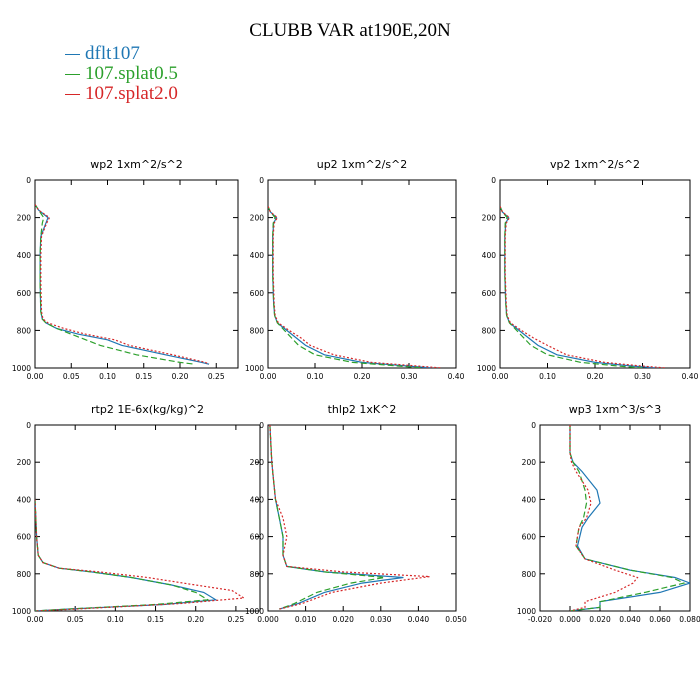 The width and height of the screenshot is (700, 700). I want to click on legend-entry-splat05: 107.splat0.5, so click(121, 74).